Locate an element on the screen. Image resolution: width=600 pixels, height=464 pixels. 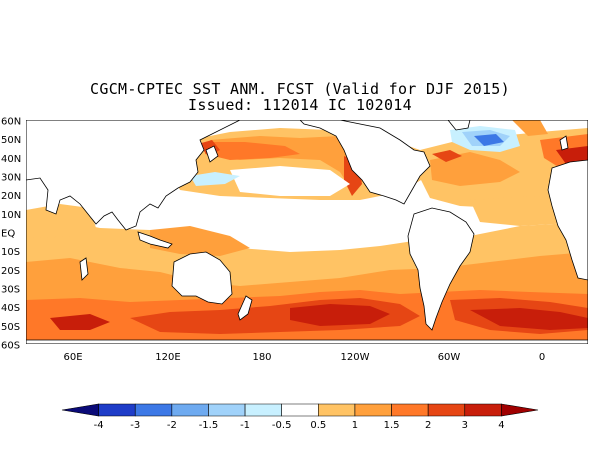
latitude-label: 50N is located at coordinates (11, 140).